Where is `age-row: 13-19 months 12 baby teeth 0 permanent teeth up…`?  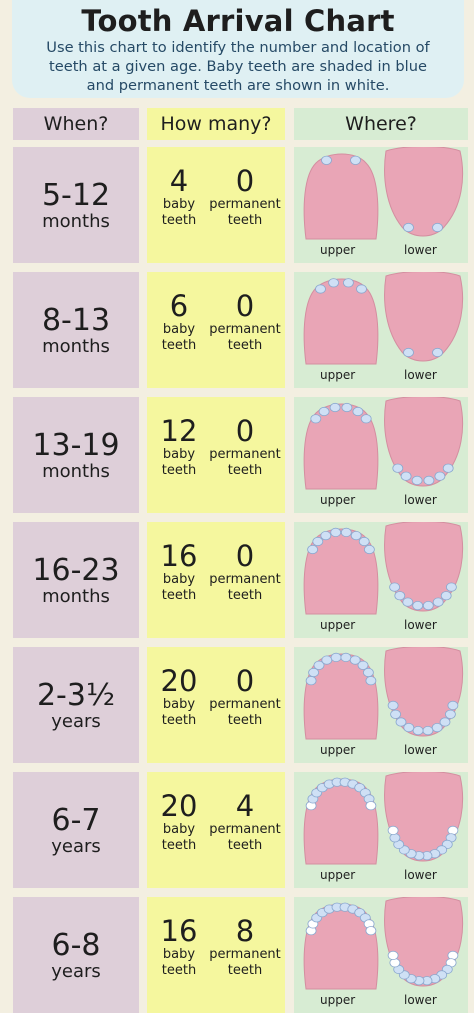 age-row: 13-19 months 12 baby teeth 0 permanent teeth up… is located at coordinates (240, 455).